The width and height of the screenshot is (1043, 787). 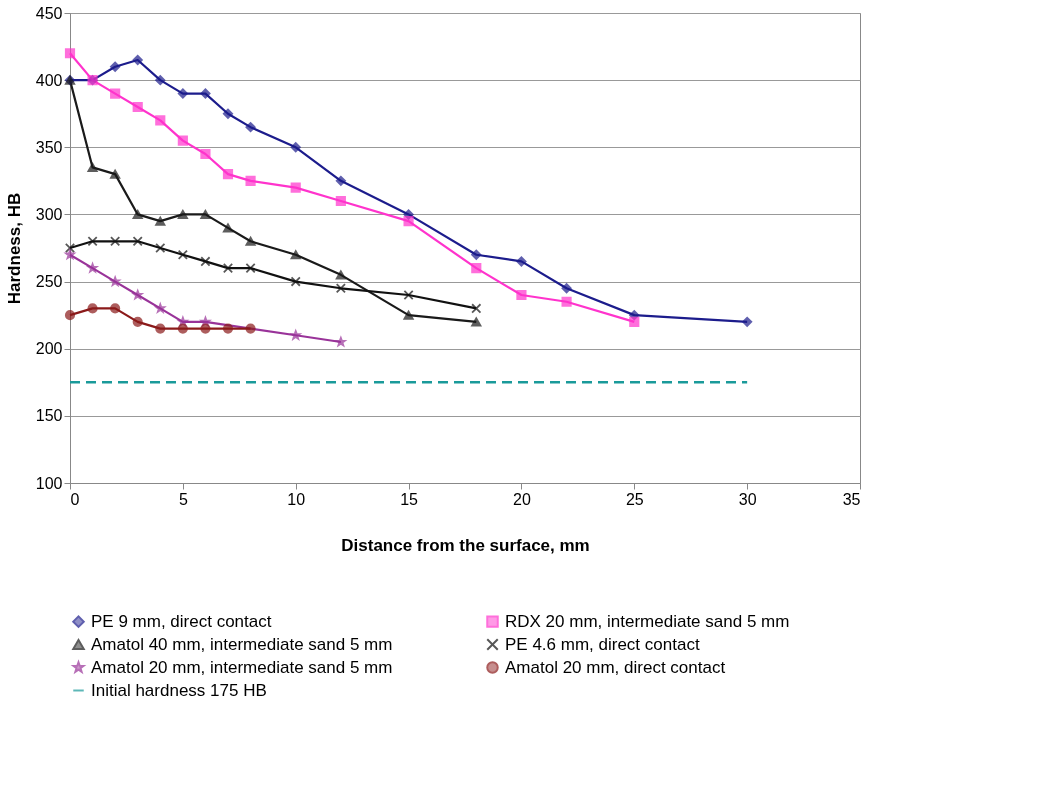 I want to click on legend-label: Amatol 40 mm, intermediate sand 5 mm, so click(x=242, y=644).